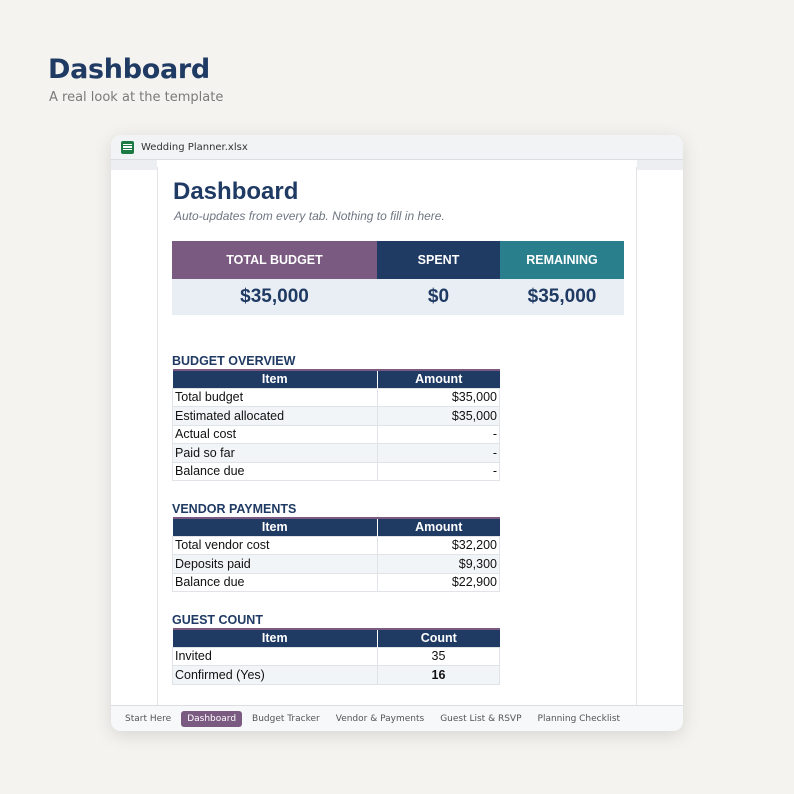 The width and height of the screenshot is (794, 794). Describe the element at coordinates (136, 97) in the screenshot. I see `hero-subtitle: A real look at the template` at that location.